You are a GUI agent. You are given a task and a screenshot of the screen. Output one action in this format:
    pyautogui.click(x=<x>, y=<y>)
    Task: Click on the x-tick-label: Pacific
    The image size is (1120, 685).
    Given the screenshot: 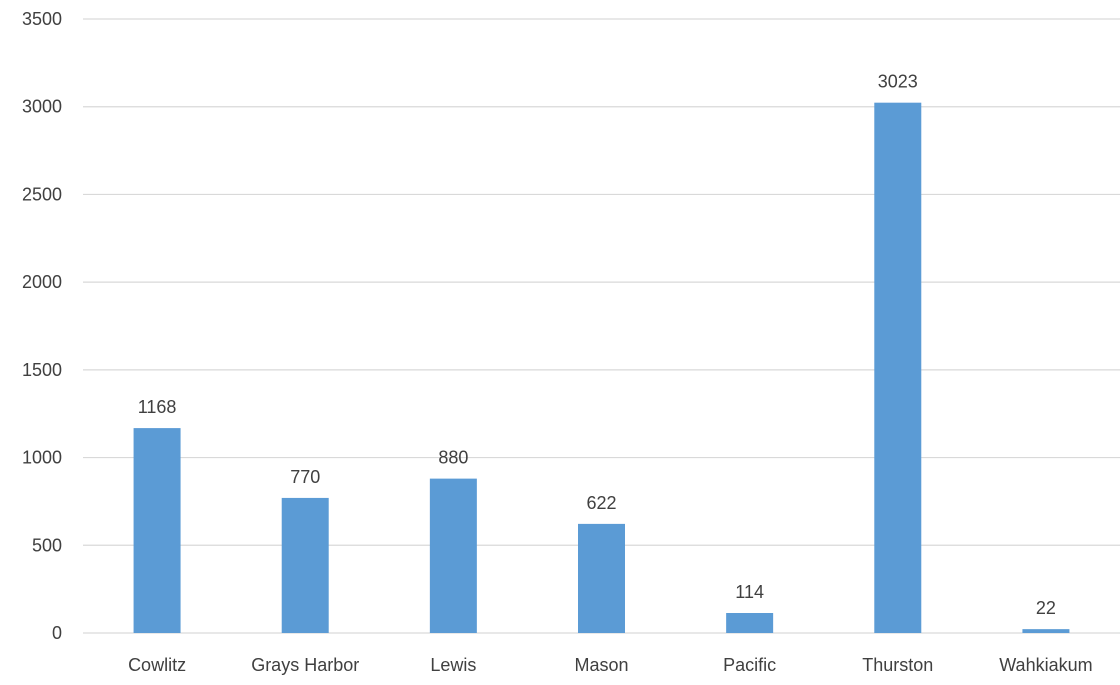 What is the action you would take?
    pyautogui.click(x=749, y=665)
    